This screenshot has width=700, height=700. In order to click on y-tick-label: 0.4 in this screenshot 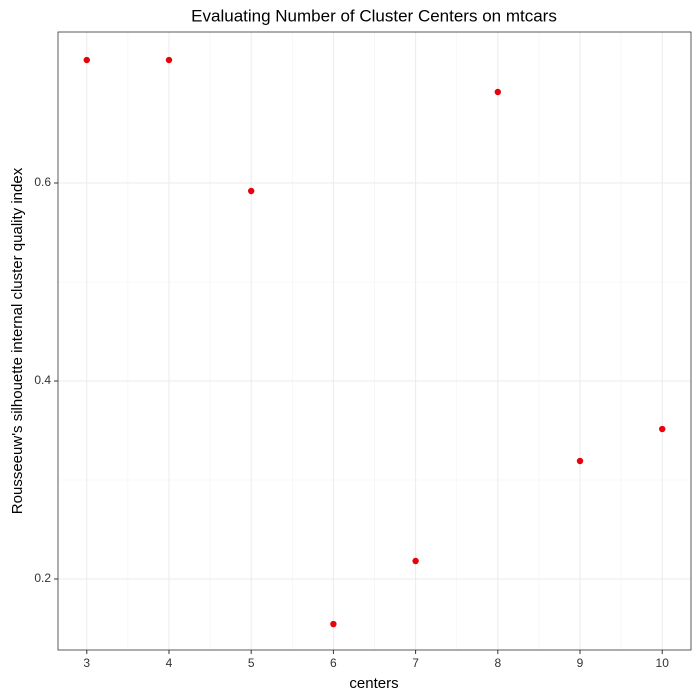, I will do `click(42, 380)`.